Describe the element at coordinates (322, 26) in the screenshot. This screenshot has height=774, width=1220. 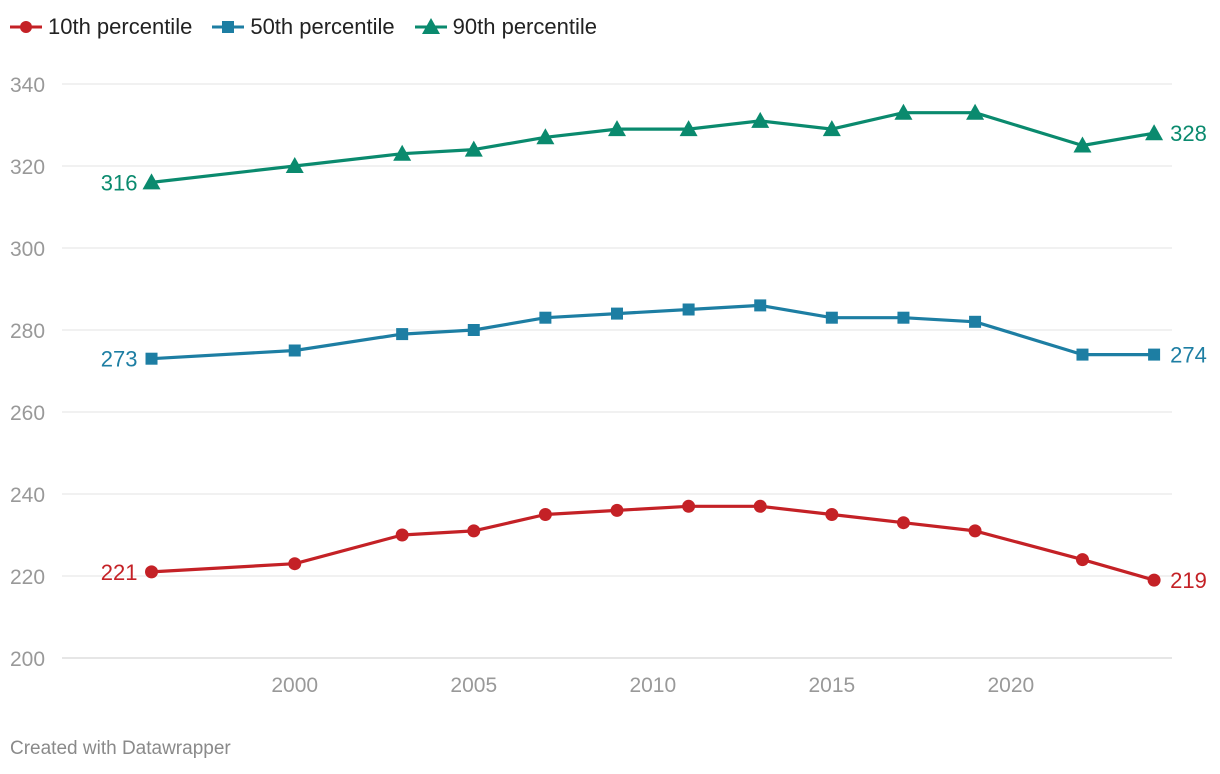
I see `legend-label: 50th percentile` at that location.